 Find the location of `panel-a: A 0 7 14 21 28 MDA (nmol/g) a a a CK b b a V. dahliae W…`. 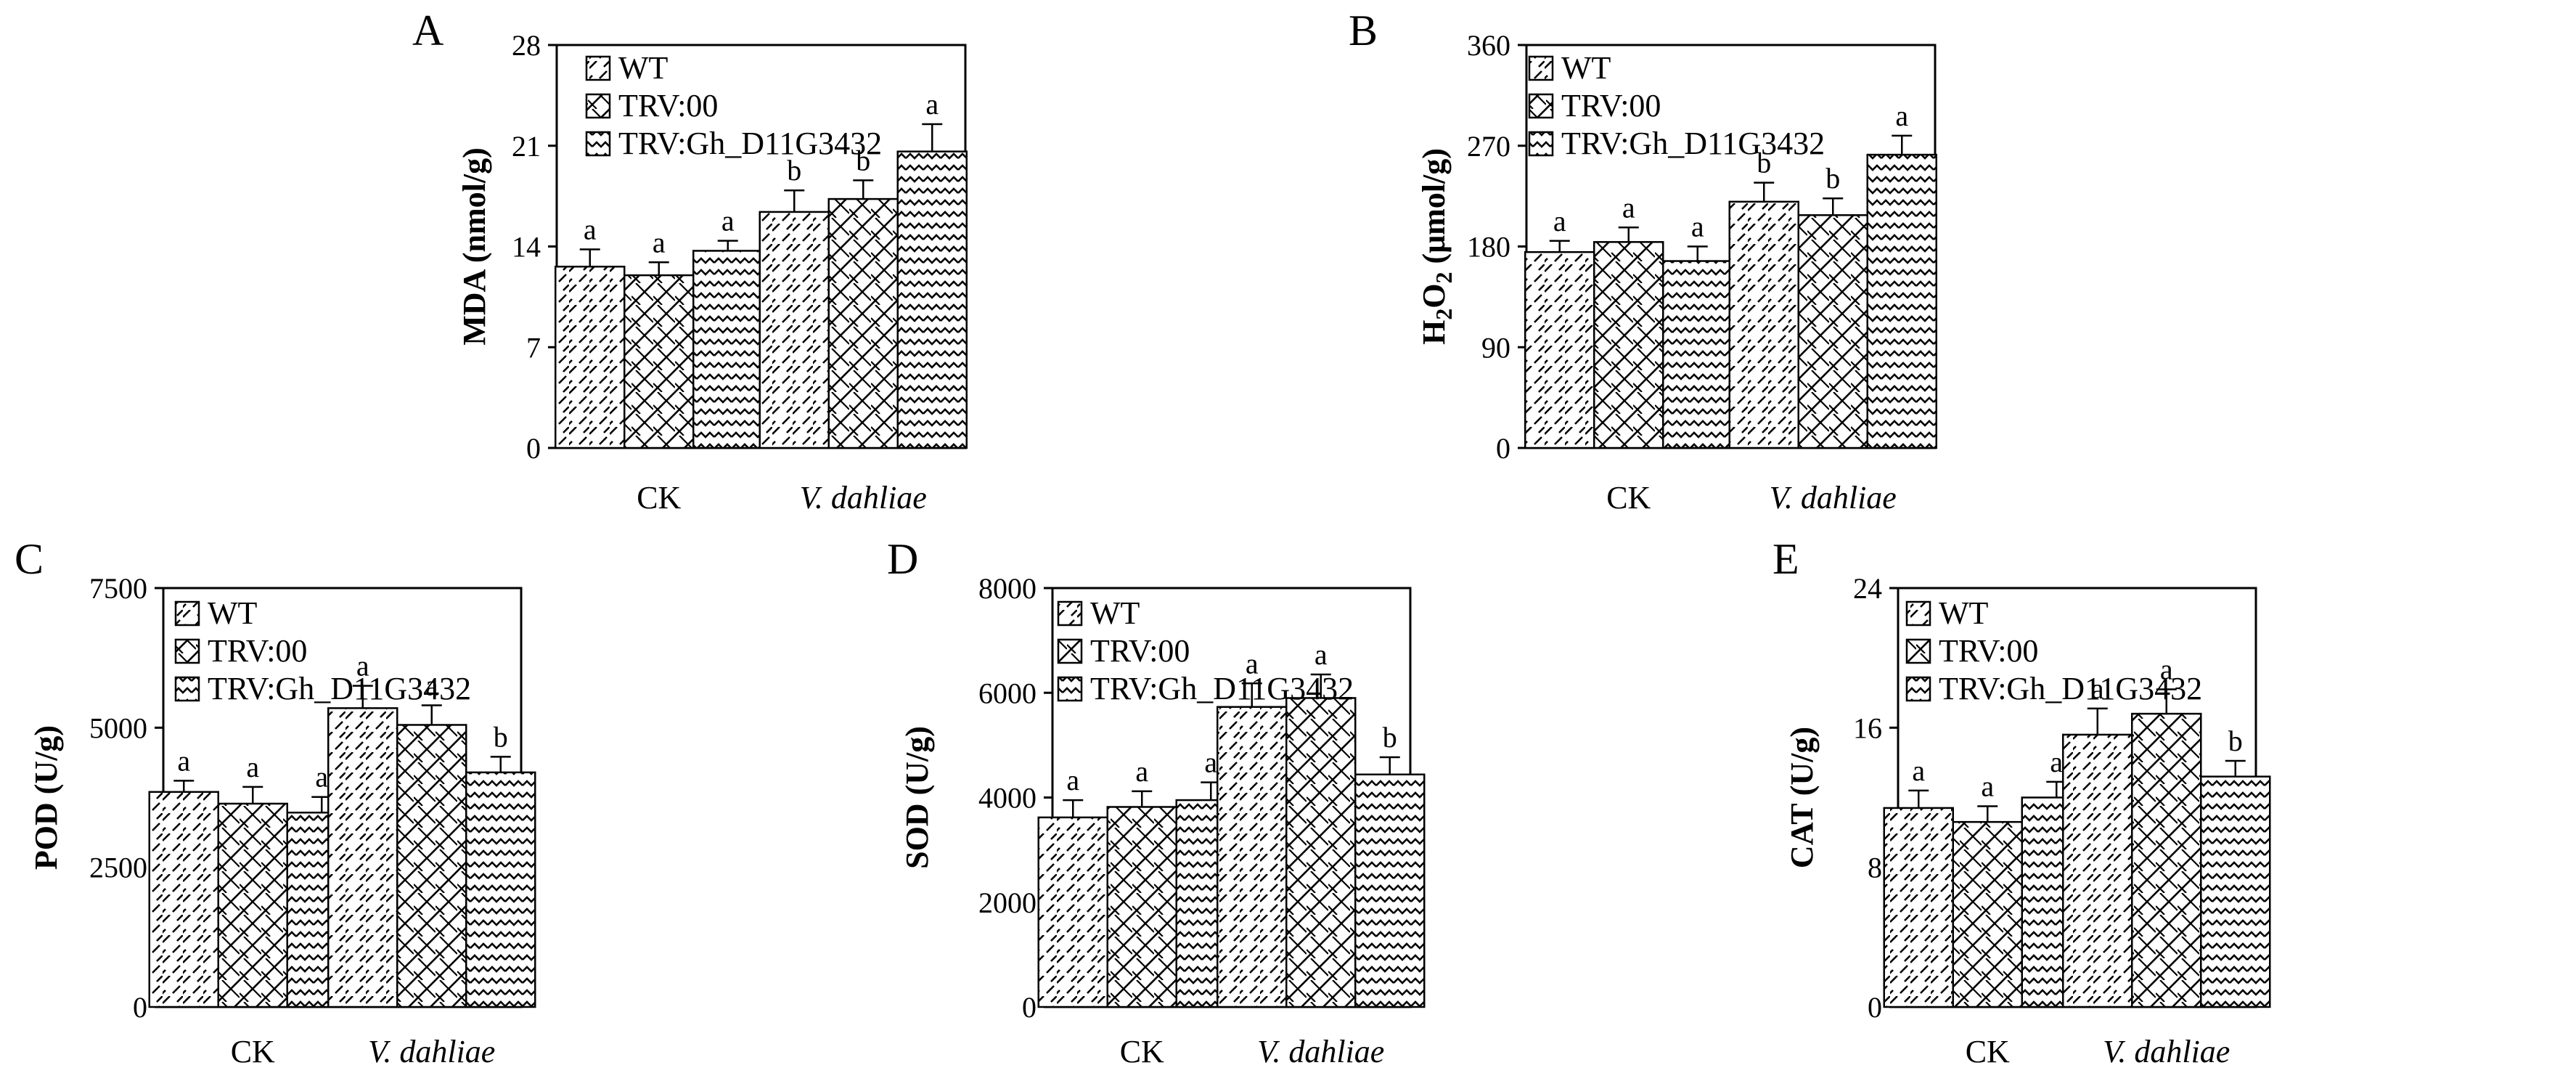

panel-a: A 0 7 14 21 28 MDA (nmol/g) a a a CK b b a V. dahliae W… is located at coordinates (690, 261).